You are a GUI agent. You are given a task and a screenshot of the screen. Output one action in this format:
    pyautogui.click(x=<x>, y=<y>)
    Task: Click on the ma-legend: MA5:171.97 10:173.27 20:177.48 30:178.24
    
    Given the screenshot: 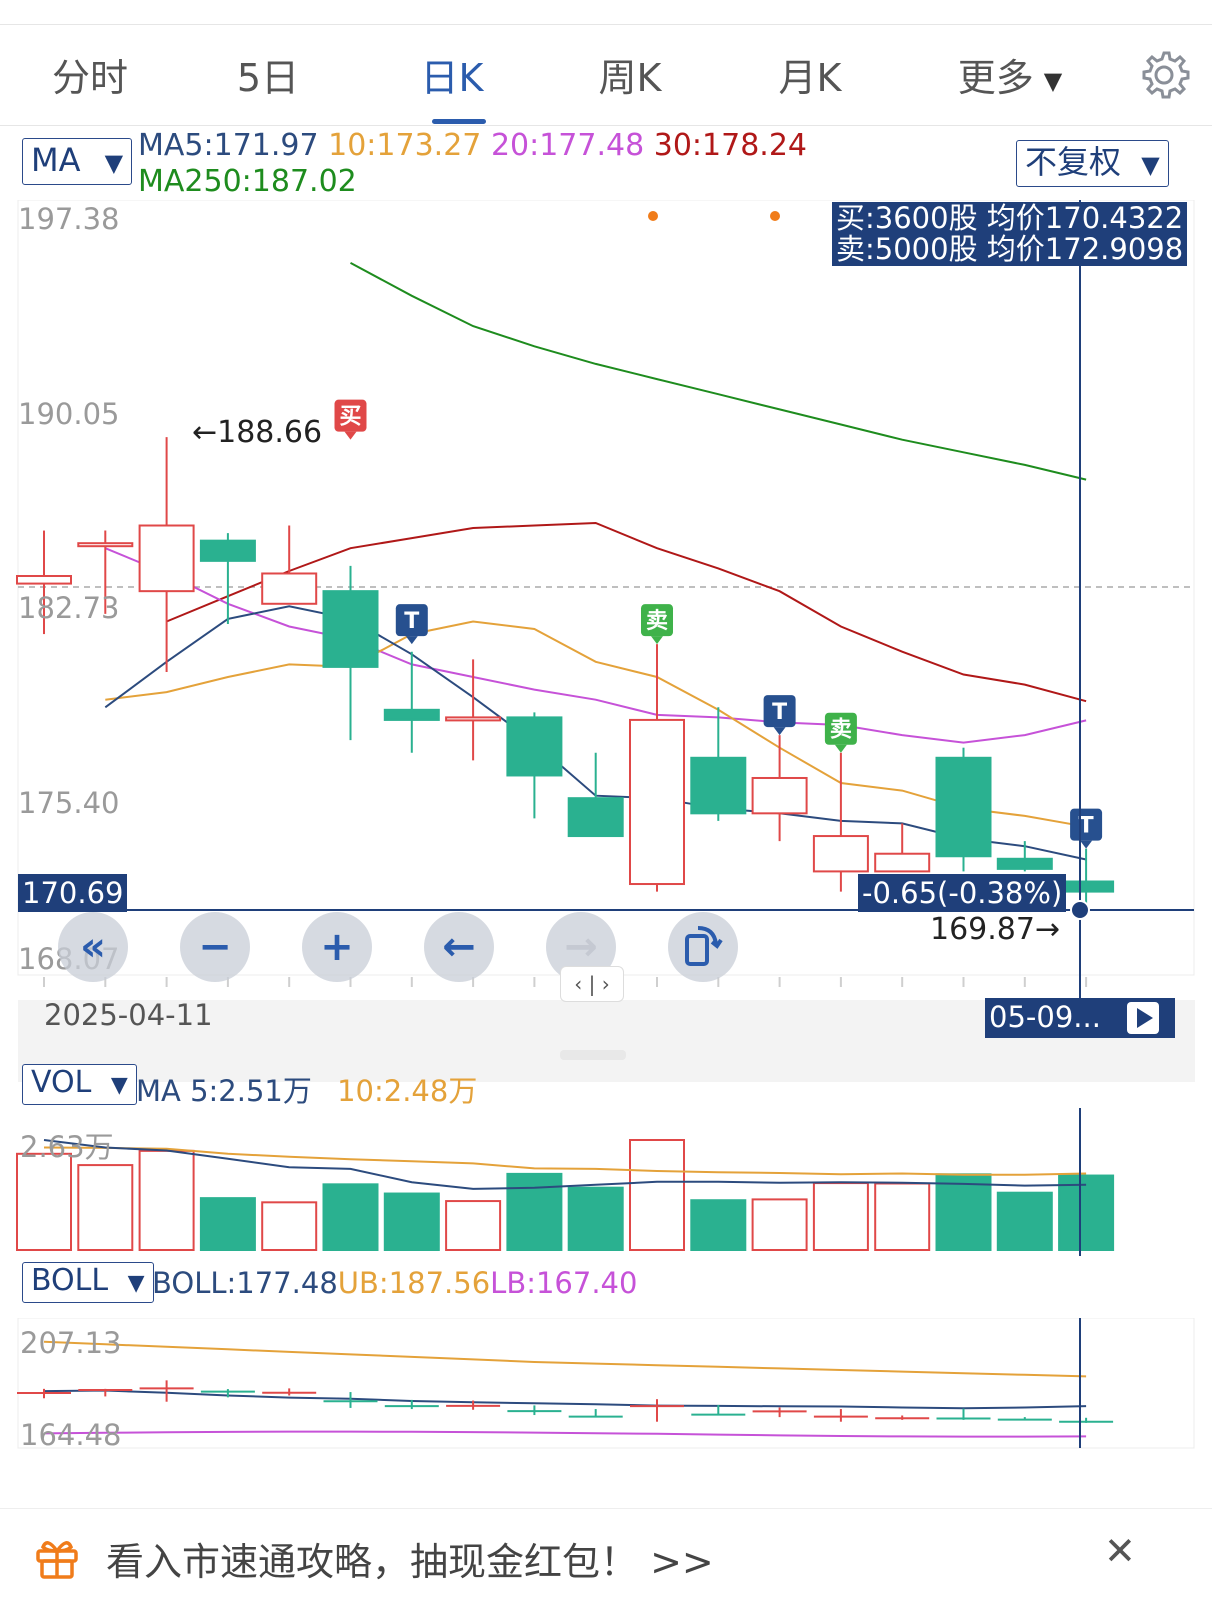 What is the action you would take?
    pyautogui.click(x=472, y=145)
    